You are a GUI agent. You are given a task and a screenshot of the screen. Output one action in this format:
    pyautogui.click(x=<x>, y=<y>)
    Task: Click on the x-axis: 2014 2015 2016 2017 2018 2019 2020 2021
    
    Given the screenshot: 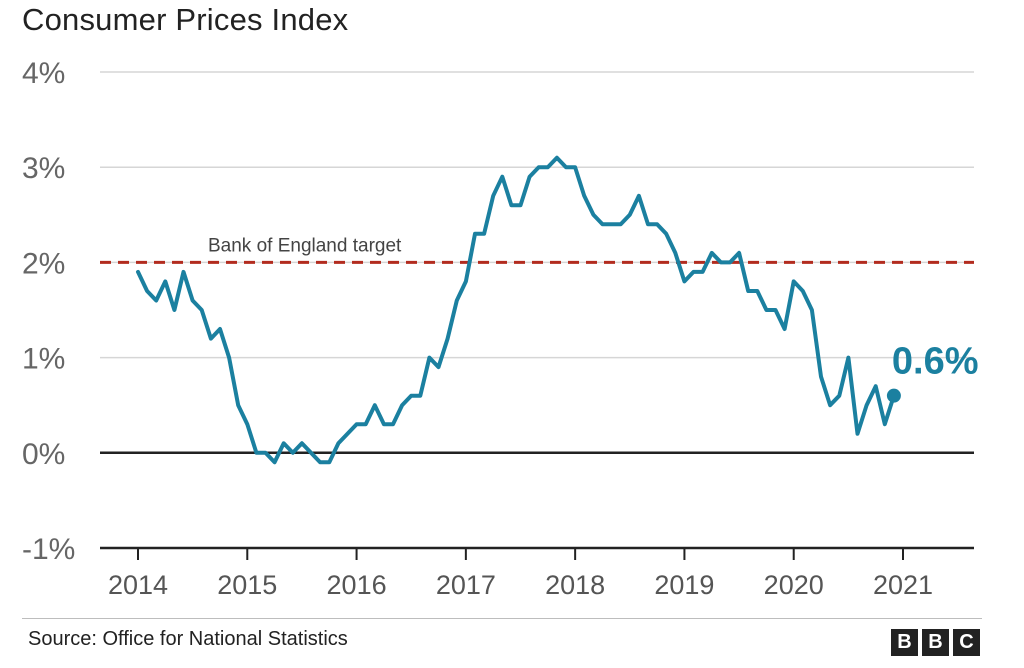 What is the action you would take?
    pyautogui.click(x=520, y=574)
    